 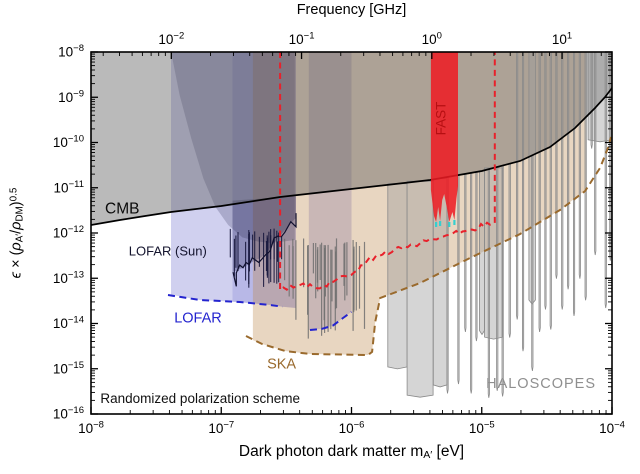 What do you see at coordinates (441, 119) in the screenshot?
I see `fast-label: FAST` at bounding box center [441, 119].